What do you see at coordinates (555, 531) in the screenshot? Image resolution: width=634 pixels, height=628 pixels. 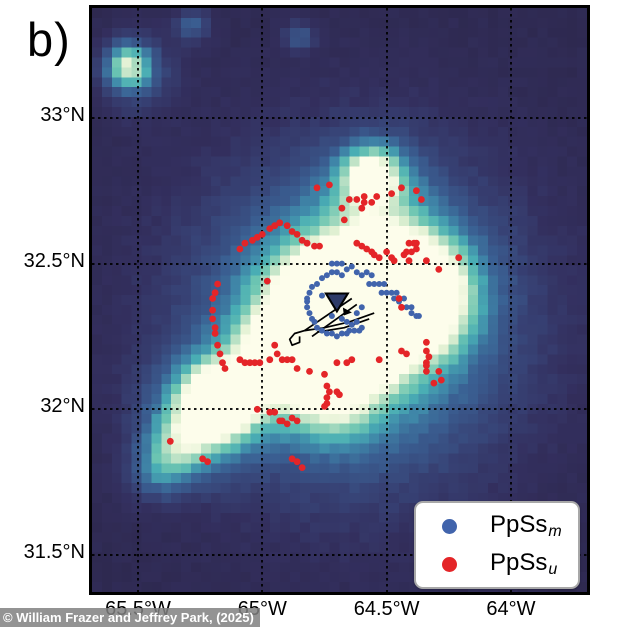 I see `legend-label-subscript: m` at bounding box center [555, 531].